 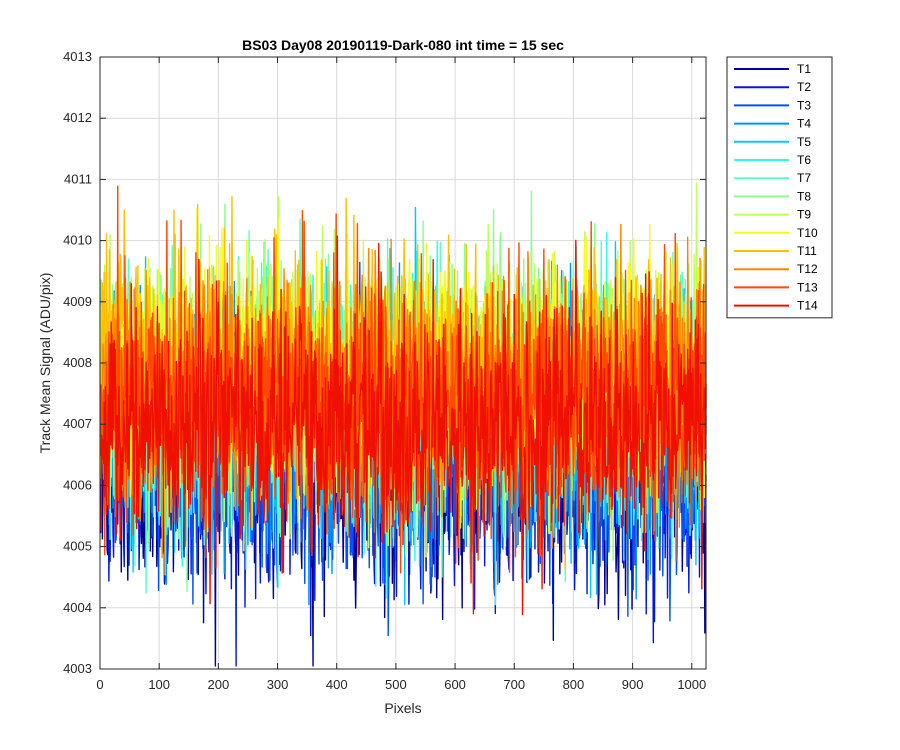 I want to click on legend-label: T7, so click(x=804, y=178).